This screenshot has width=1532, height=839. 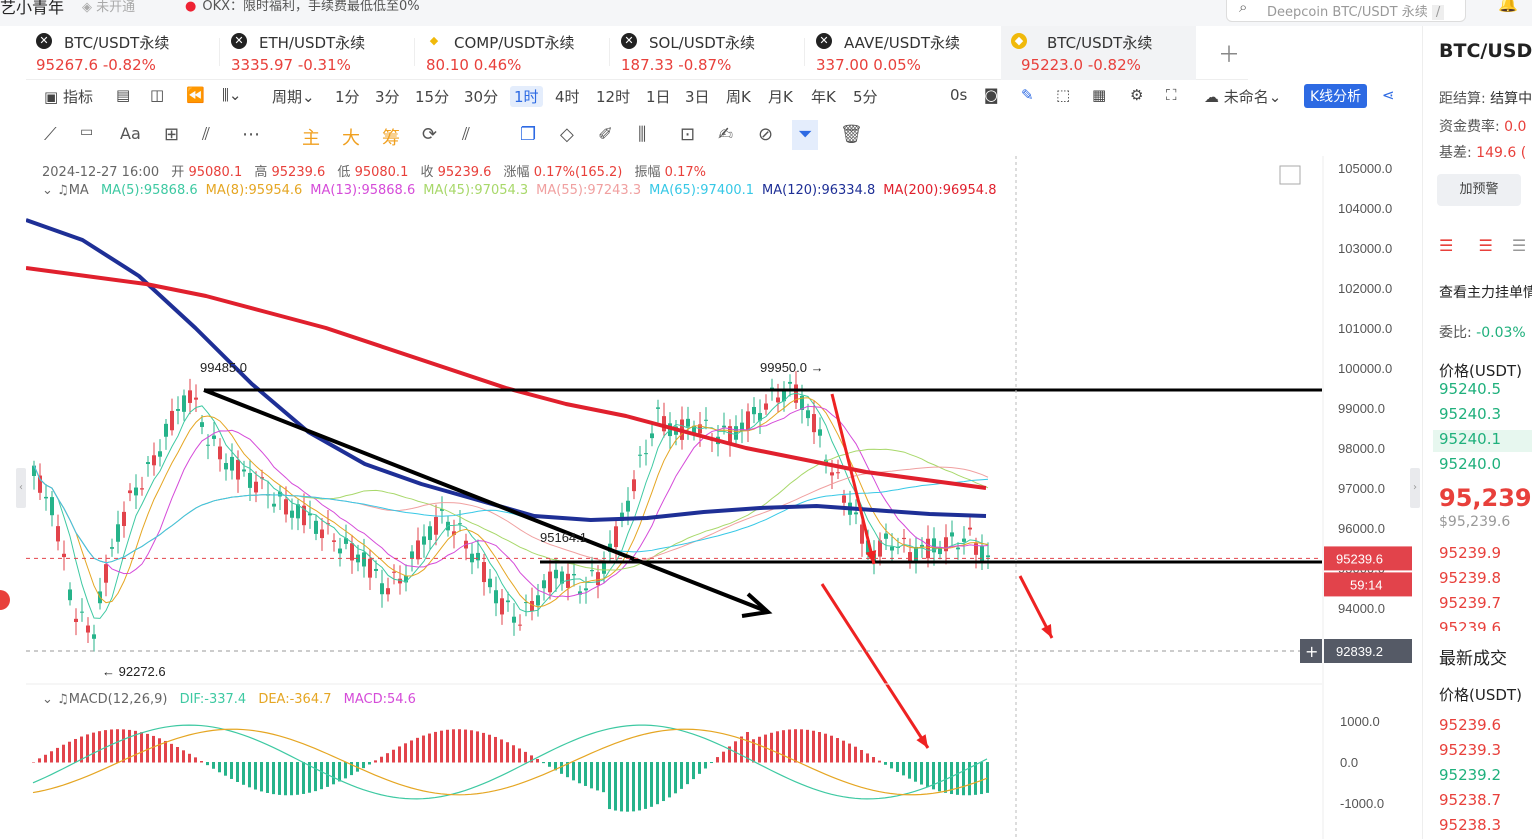 I want to click on edit-icon: ✍, so click(x=726, y=134).